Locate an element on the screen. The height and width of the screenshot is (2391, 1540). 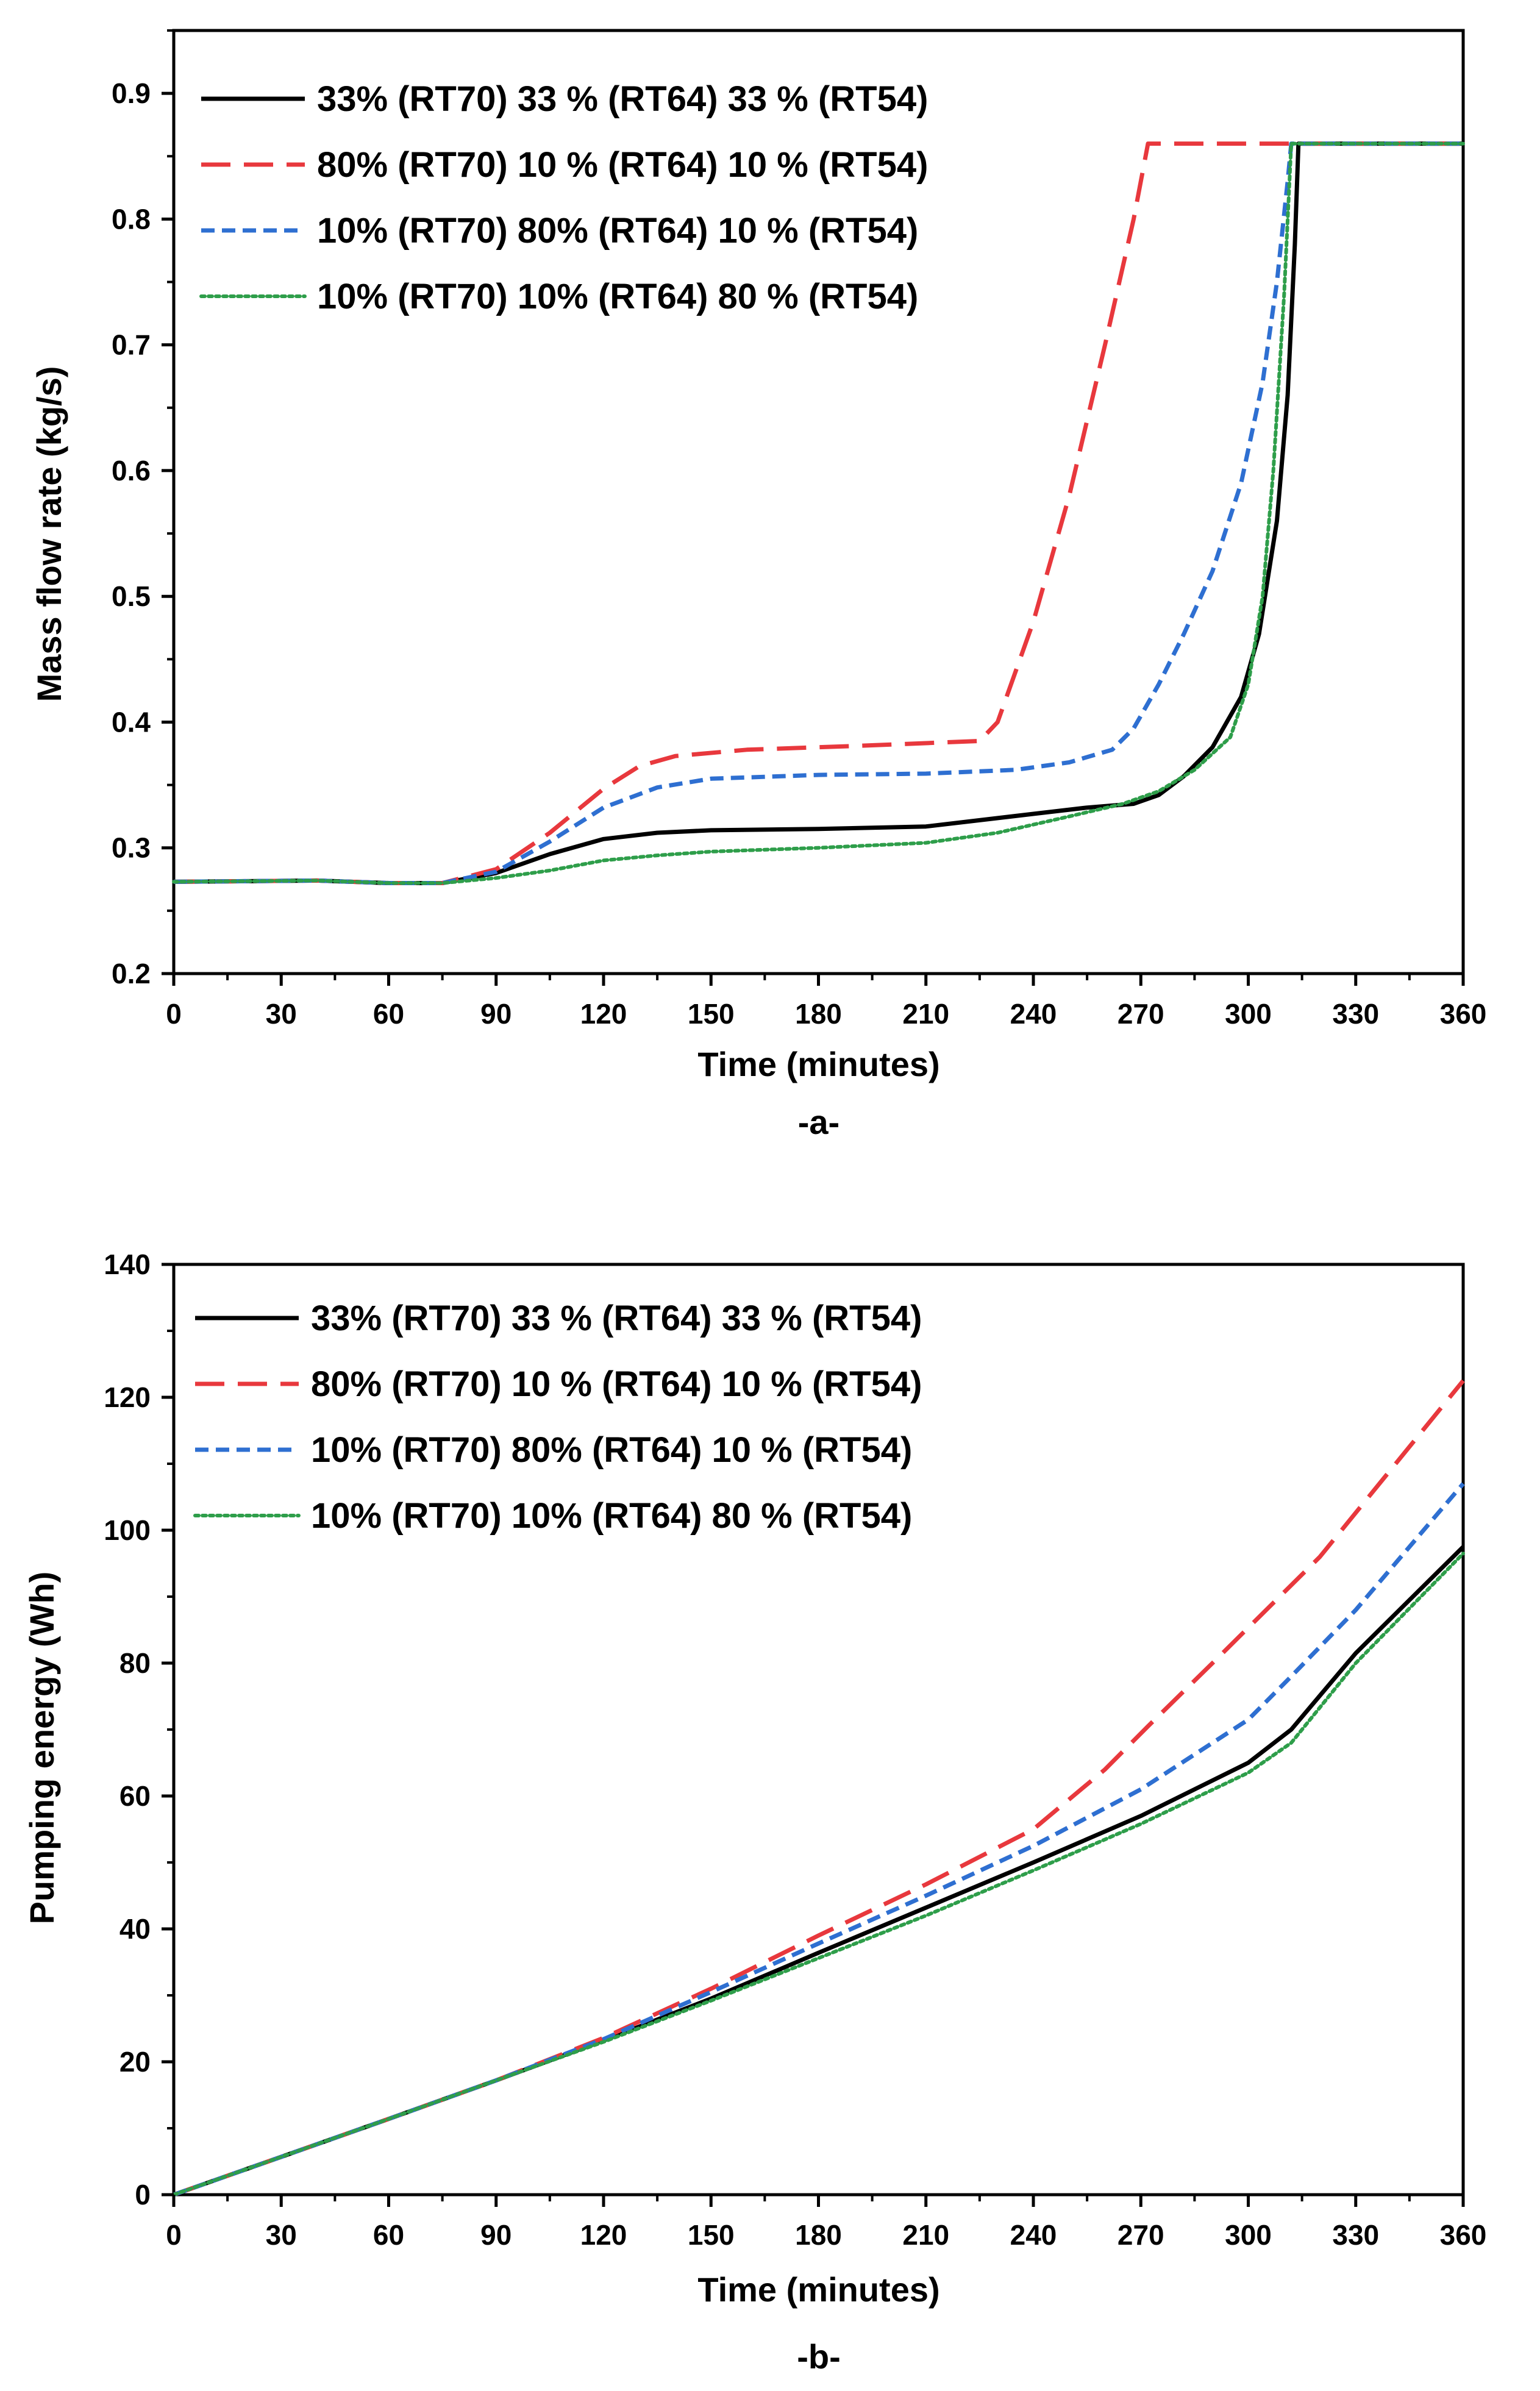
x-tick-label-a: 300 is located at coordinates (1248, 1014).